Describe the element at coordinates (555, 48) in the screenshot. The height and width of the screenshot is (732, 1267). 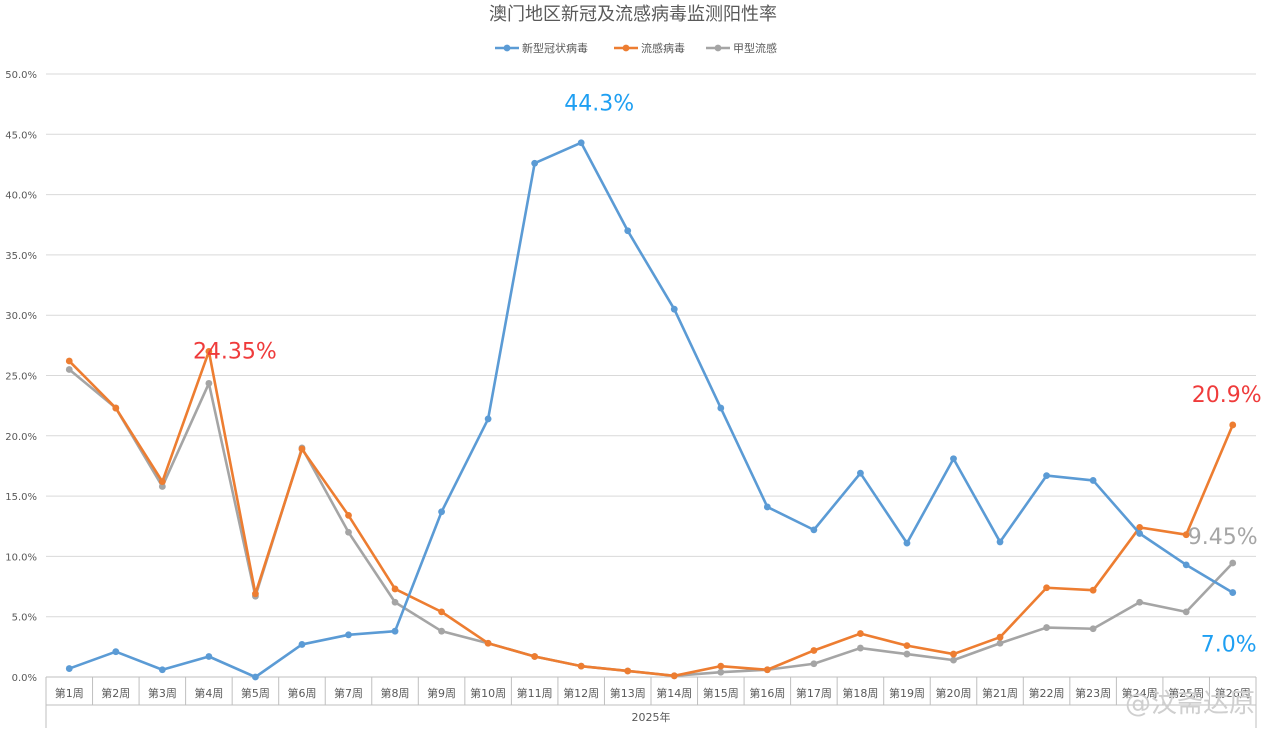
I see `legend-label: 新型冠状病毒` at that location.